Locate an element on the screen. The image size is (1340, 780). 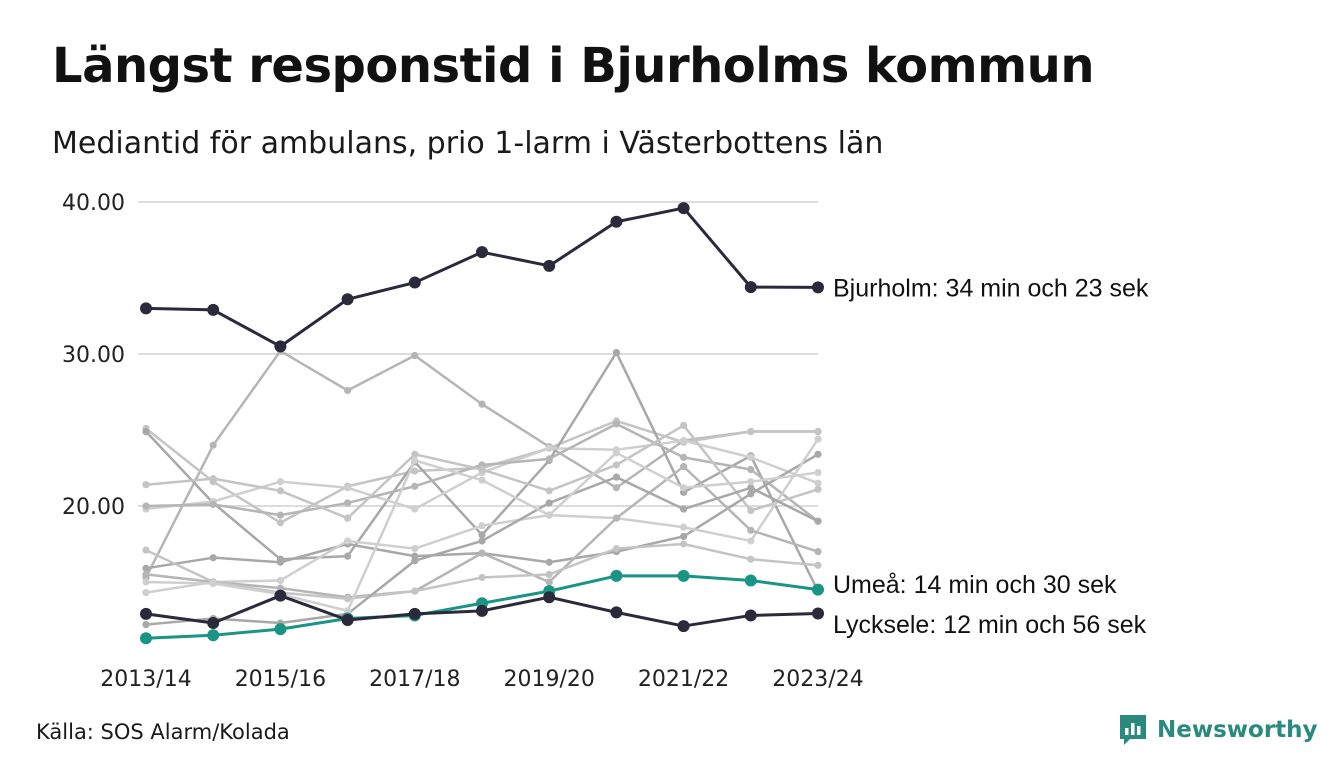
y-tick-label: 30.00 is located at coordinates (93, 355).